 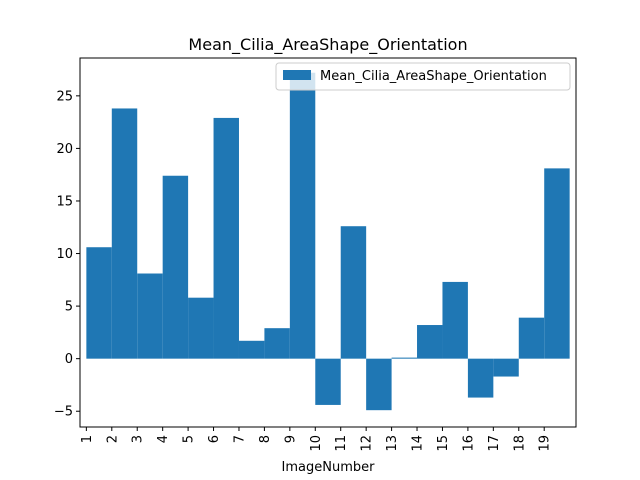 What do you see at coordinates (329, 467) in the screenshot?
I see `x-axis-label: ImageNumber` at bounding box center [329, 467].